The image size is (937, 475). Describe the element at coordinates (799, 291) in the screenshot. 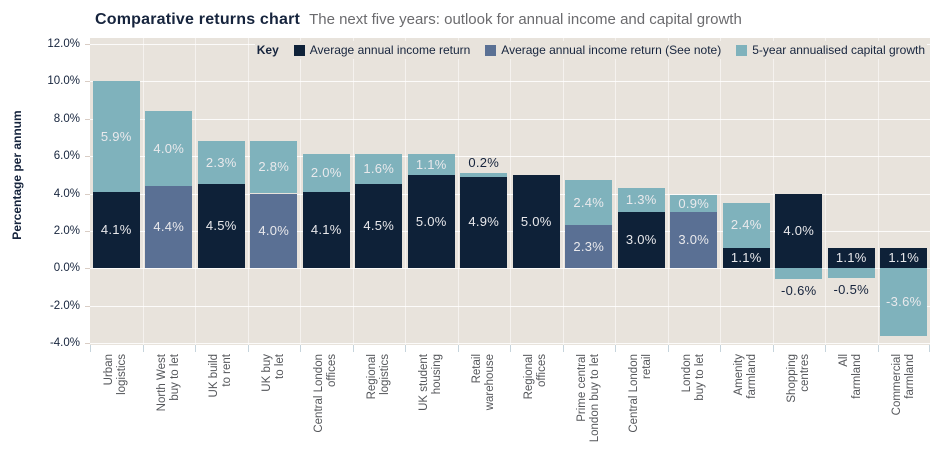

I see `bar-growth-label: -0.6%` at that location.